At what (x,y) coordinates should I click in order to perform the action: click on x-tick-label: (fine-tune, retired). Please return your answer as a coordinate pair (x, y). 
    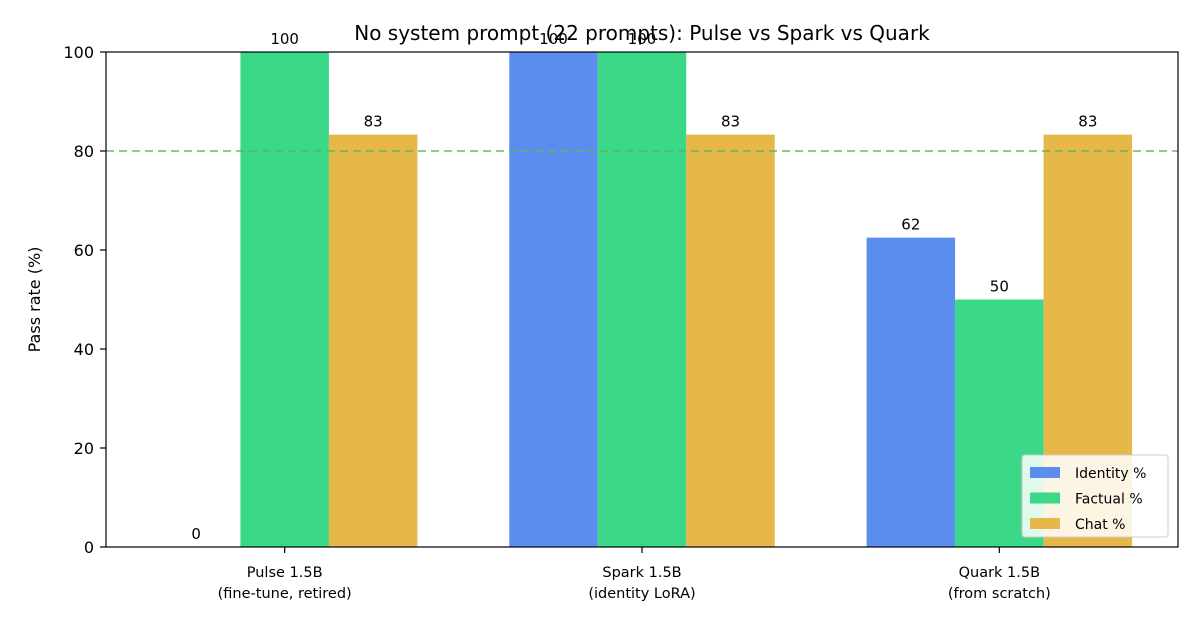
    Looking at the image, I should click on (285, 594).